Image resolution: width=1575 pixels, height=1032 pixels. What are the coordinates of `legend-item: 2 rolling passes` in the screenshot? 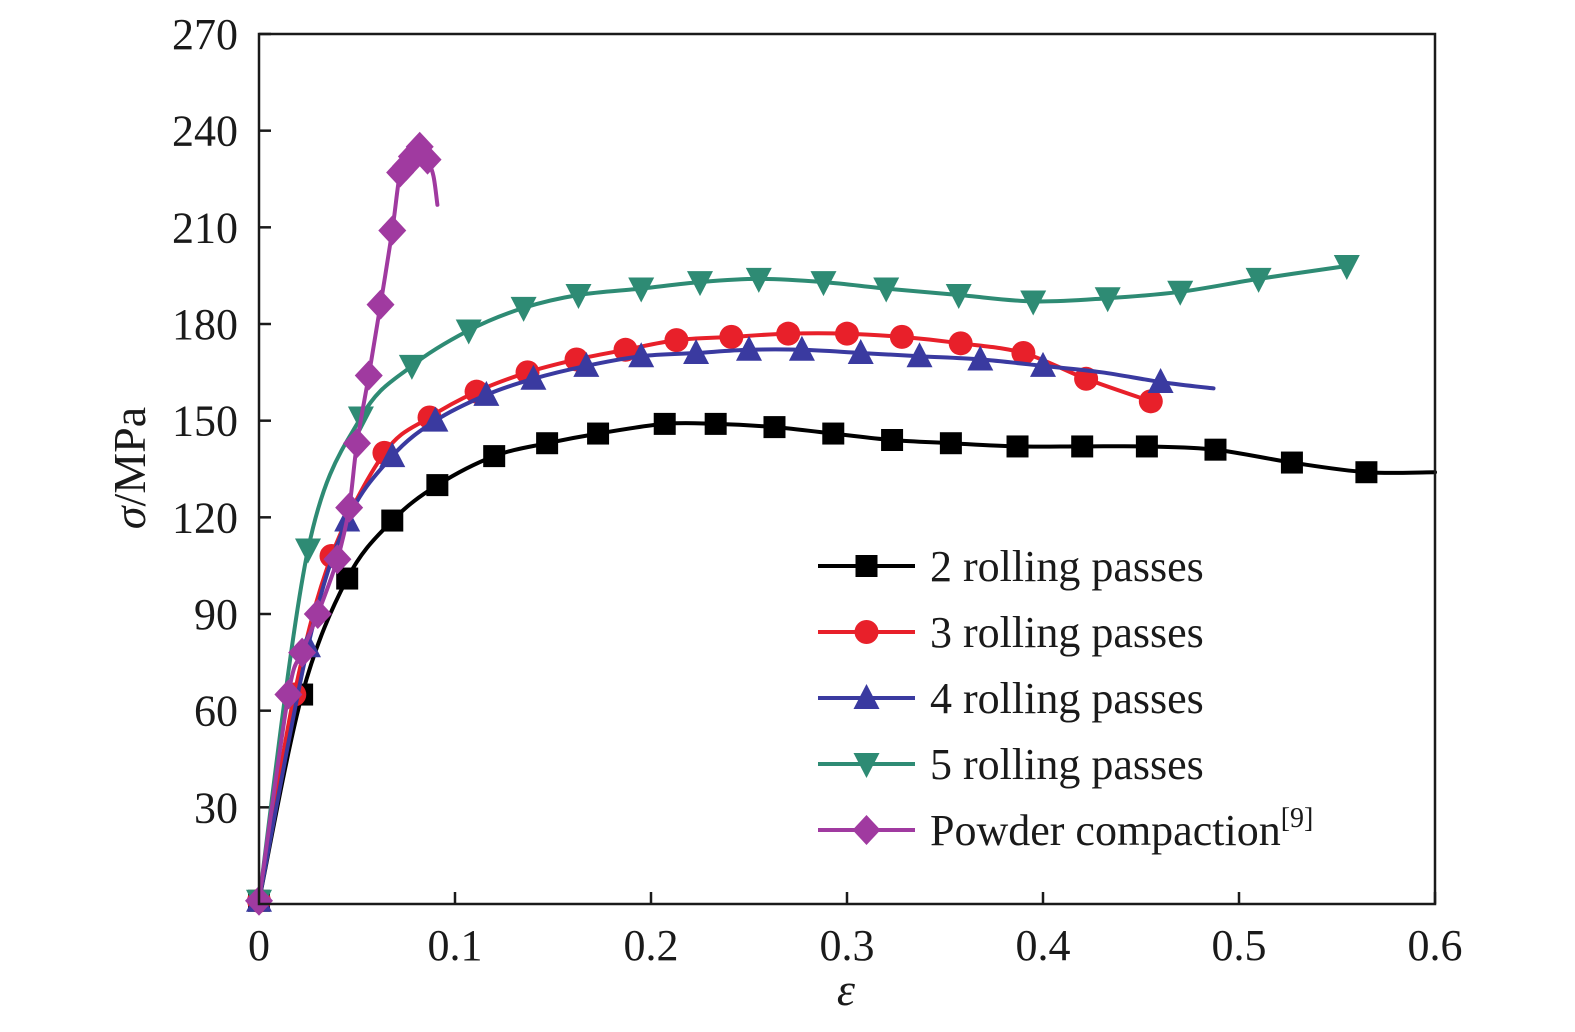 It's located at (1011, 566).